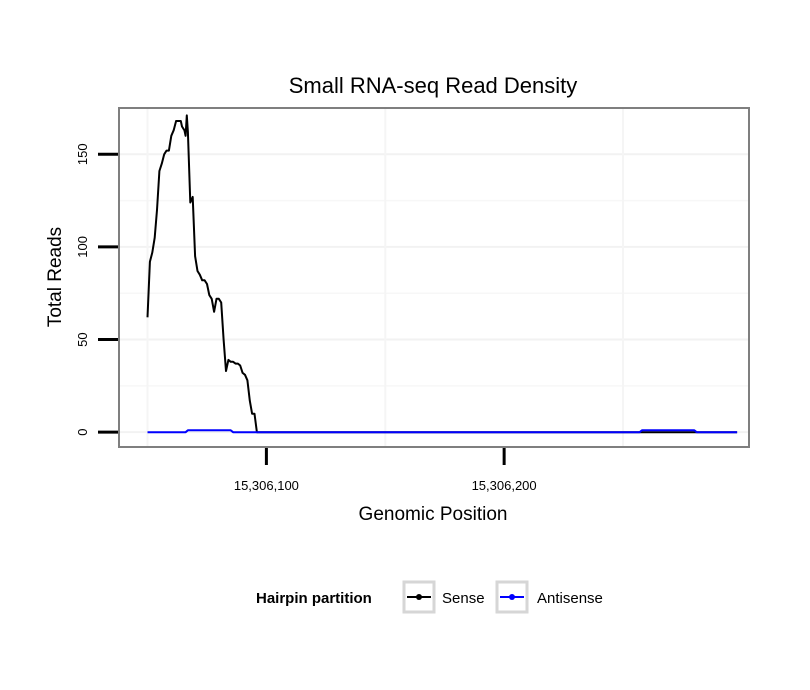  I want to click on legend-title: Hairpin partition, so click(314, 598).